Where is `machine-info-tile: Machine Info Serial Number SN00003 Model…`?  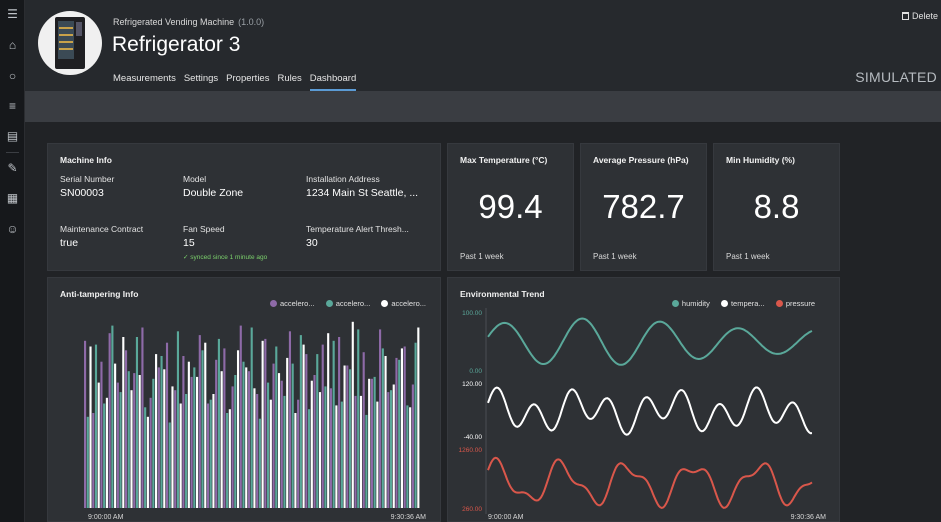 machine-info-tile: Machine Info Serial Number SN00003 Model… is located at coordinates (244, 207).